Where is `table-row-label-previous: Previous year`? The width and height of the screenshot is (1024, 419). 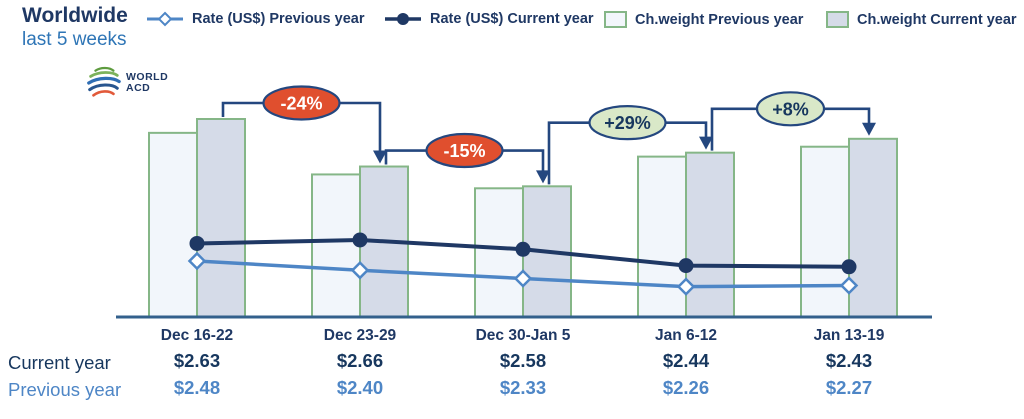 table-row-label-previous: Previous year is located at coordinates (65, 389).